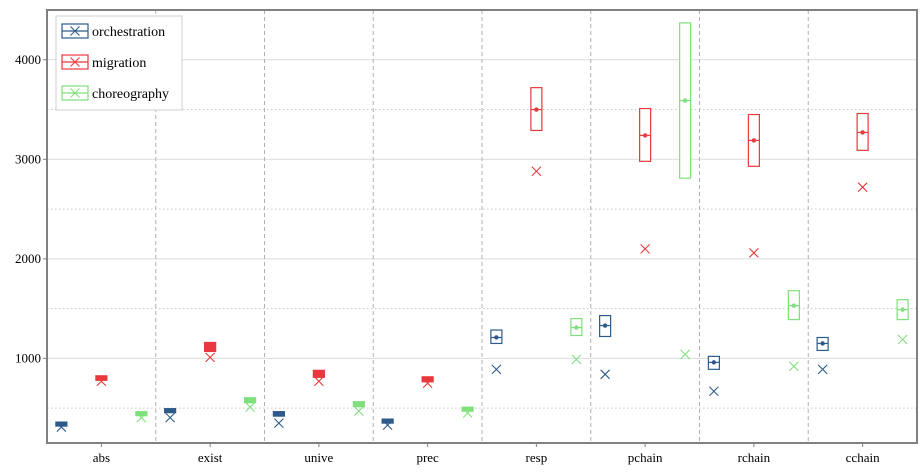 The height and width of the screenshot is (473, 920). Describe the element at coordinates (28, 357) in the screenshot. I see `y-tick-label: 1000` at that location.